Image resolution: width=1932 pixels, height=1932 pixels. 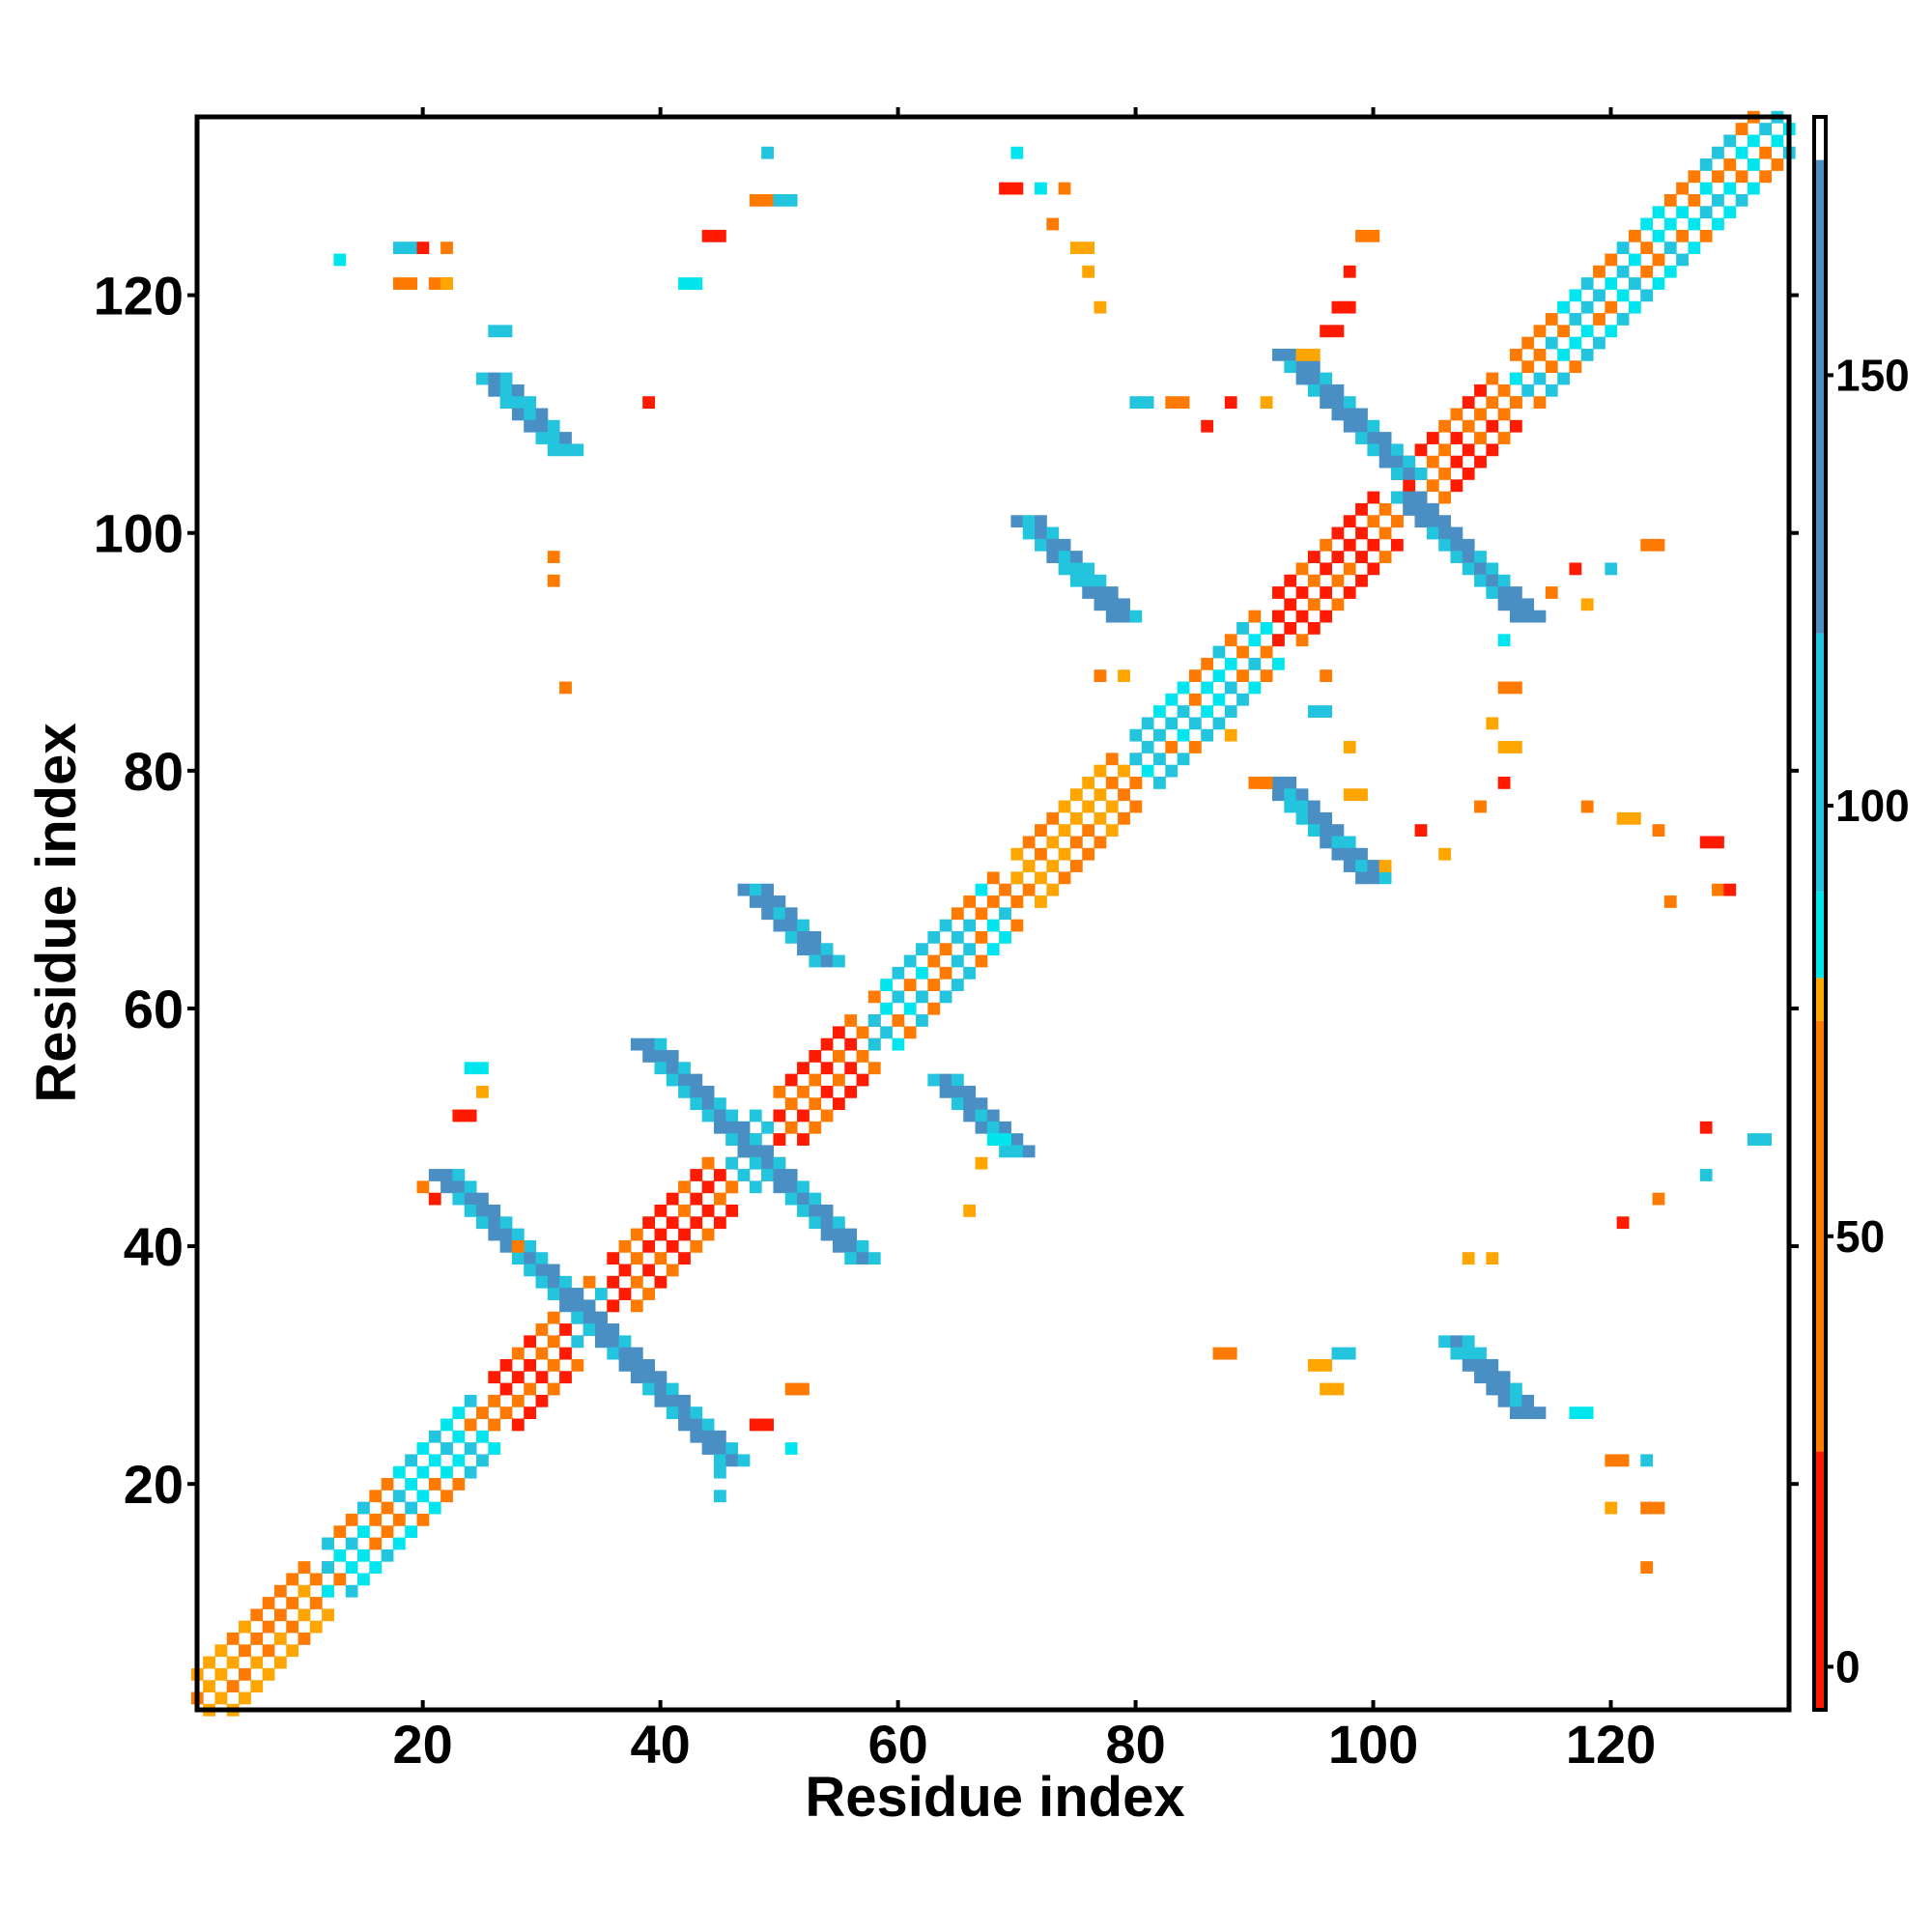 I want to click on colorbar-tick-label: 0, so click(x=1848, y=1666).